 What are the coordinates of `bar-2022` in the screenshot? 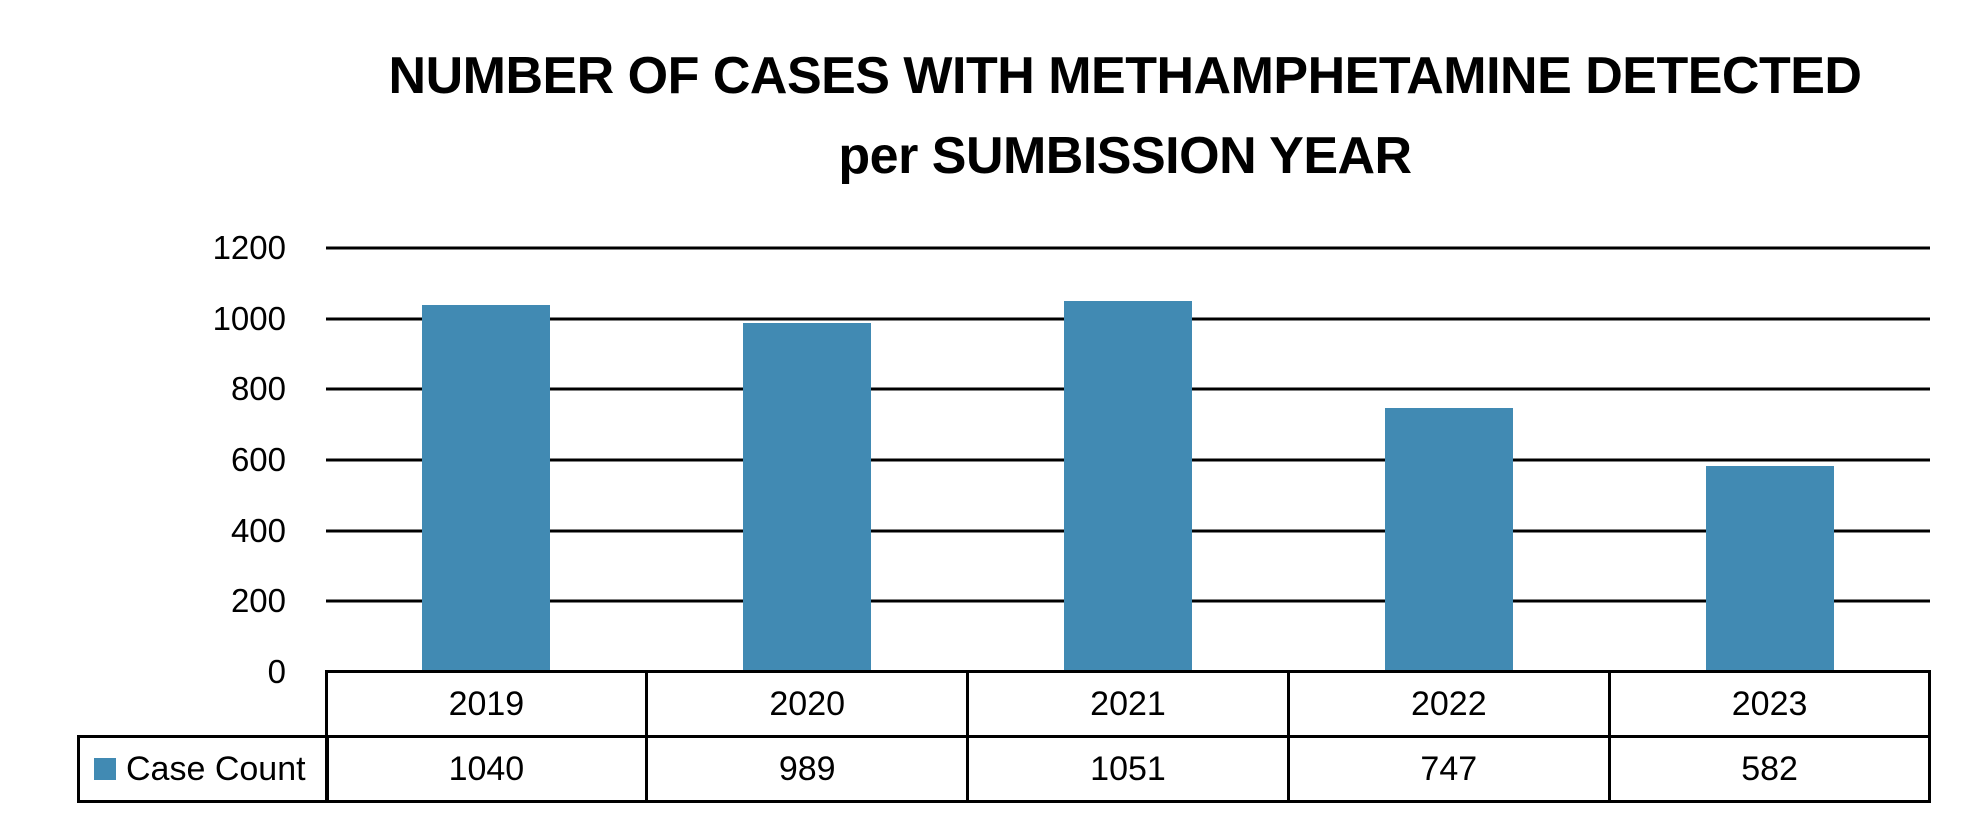 It's located at (1448, 540).